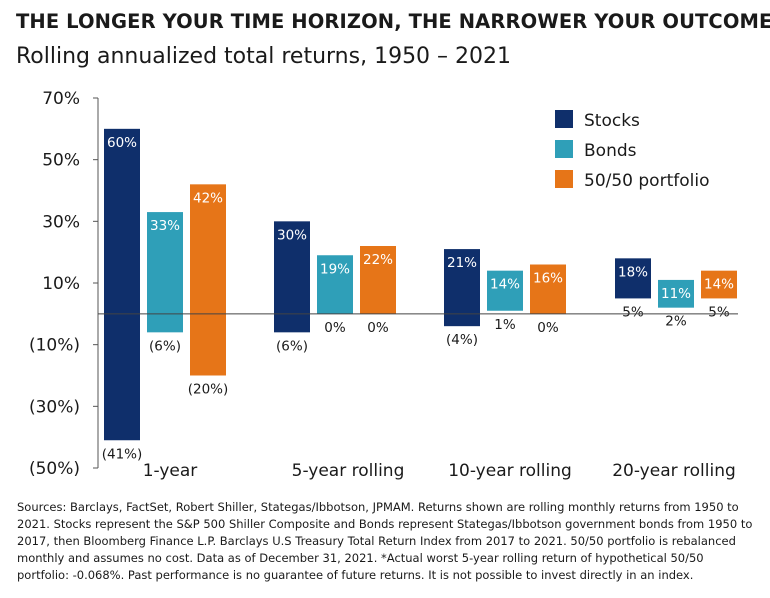 This screenshot has height=598, width=770. What do you see at coordinates (462, 263) in the screenshot?
I see `bar-high-label: 21%` at bounding box center [462, 263].